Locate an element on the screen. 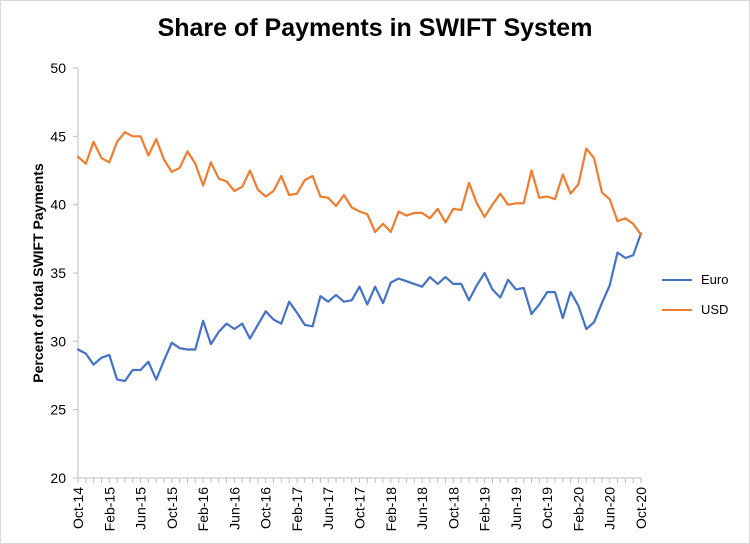 This screenshot has height=544, width=750. y-tick-label-35: 35 is located at coordinates (58, 273).